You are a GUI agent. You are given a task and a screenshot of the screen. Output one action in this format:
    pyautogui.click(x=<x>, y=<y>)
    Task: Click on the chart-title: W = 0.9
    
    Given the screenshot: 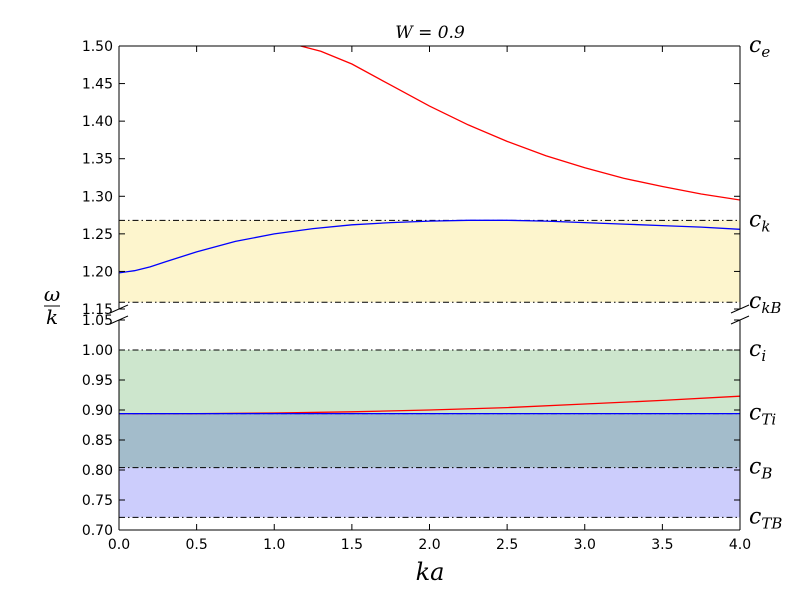 What is the action you would take?
    pyautogui.click(x=430, y=33)
    